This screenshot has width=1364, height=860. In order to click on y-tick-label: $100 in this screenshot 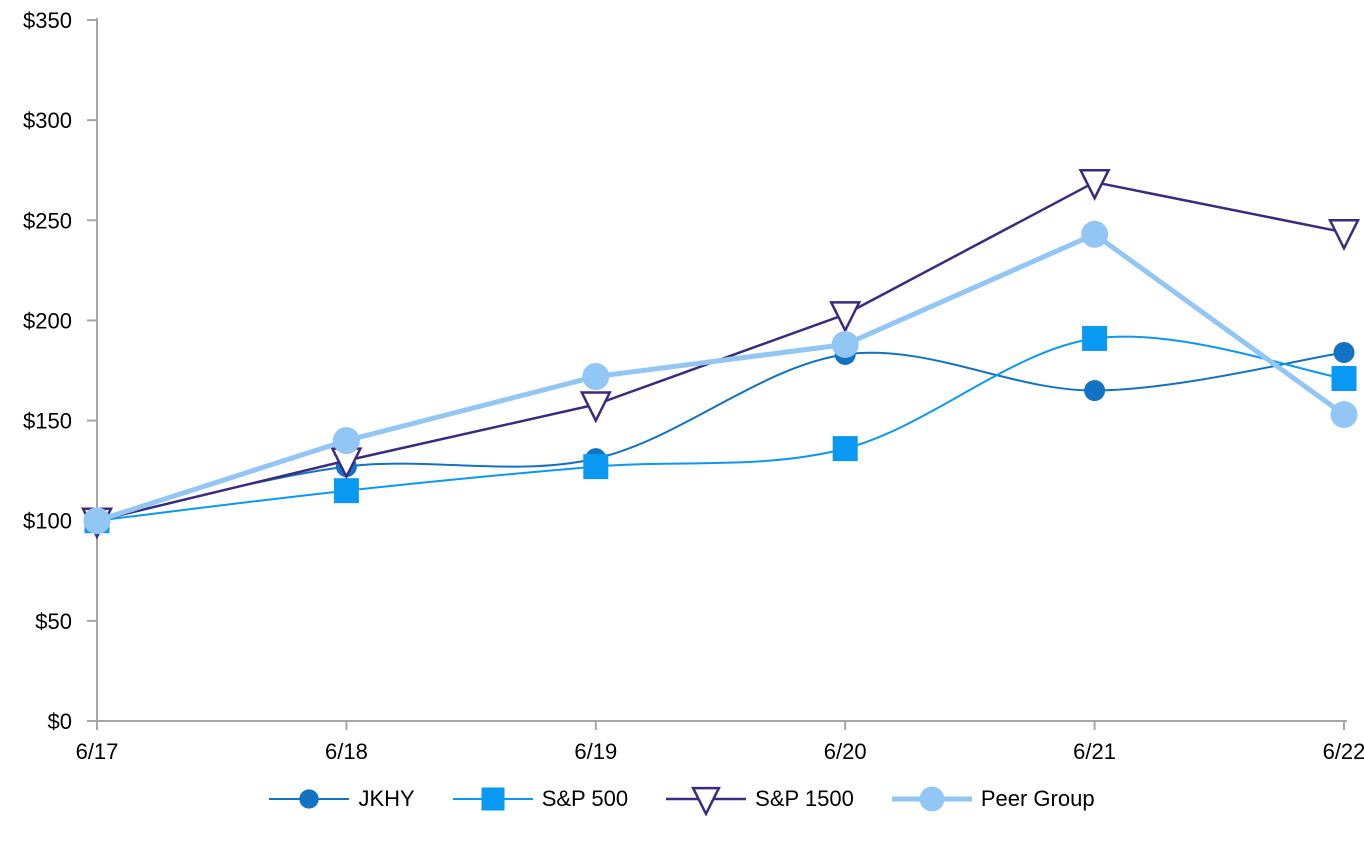, I will do `click(47, 521)`.